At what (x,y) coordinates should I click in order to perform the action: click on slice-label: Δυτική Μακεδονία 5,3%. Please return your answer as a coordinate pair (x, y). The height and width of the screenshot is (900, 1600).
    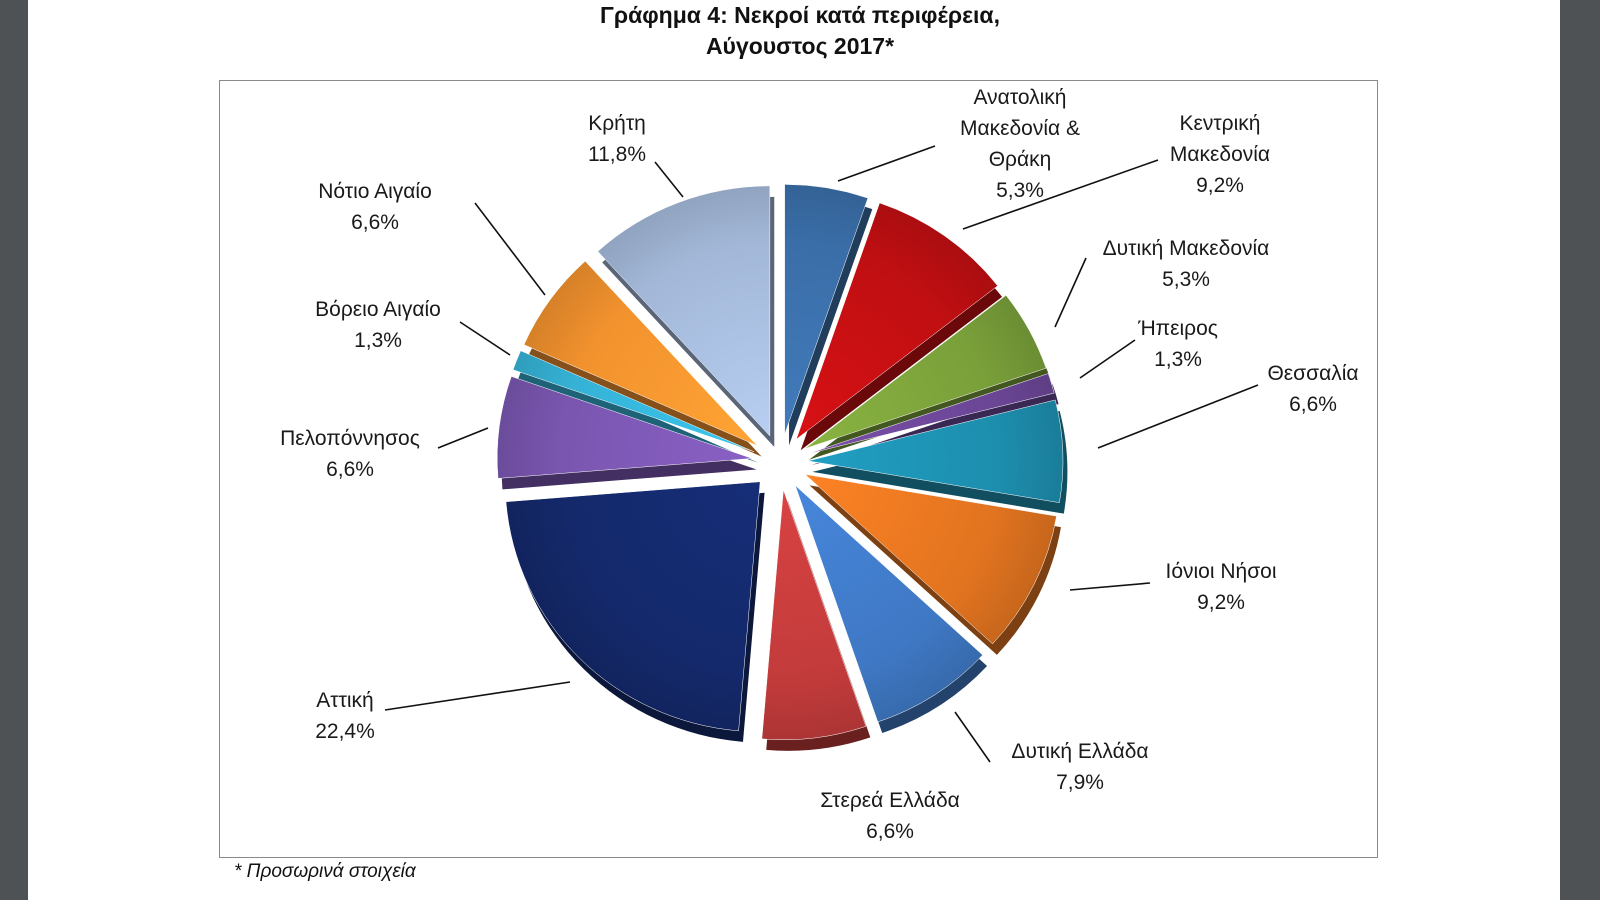
    Looking at the image, I should click on (1186, 264).